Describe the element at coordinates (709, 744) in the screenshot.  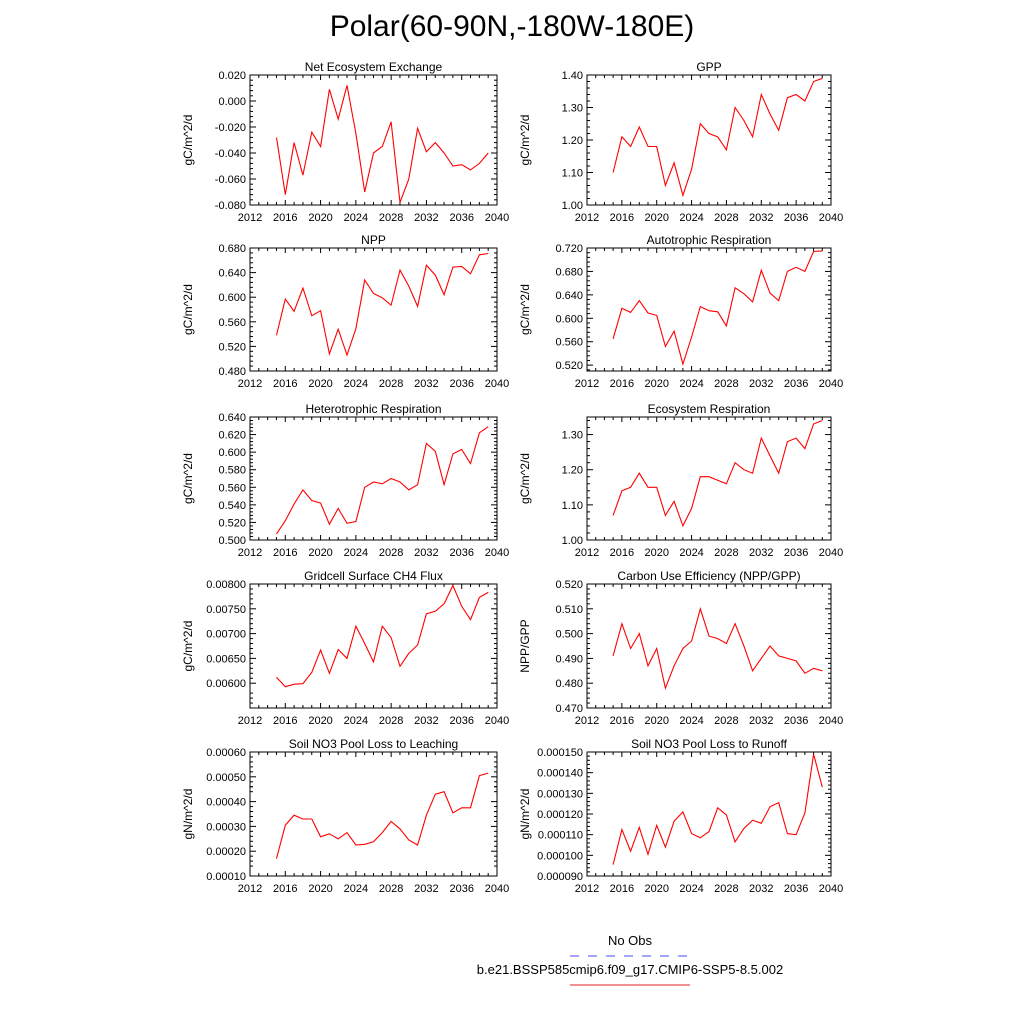
I see `chart-title: Soil NO3 Pool Loss to Runoff` at that location.